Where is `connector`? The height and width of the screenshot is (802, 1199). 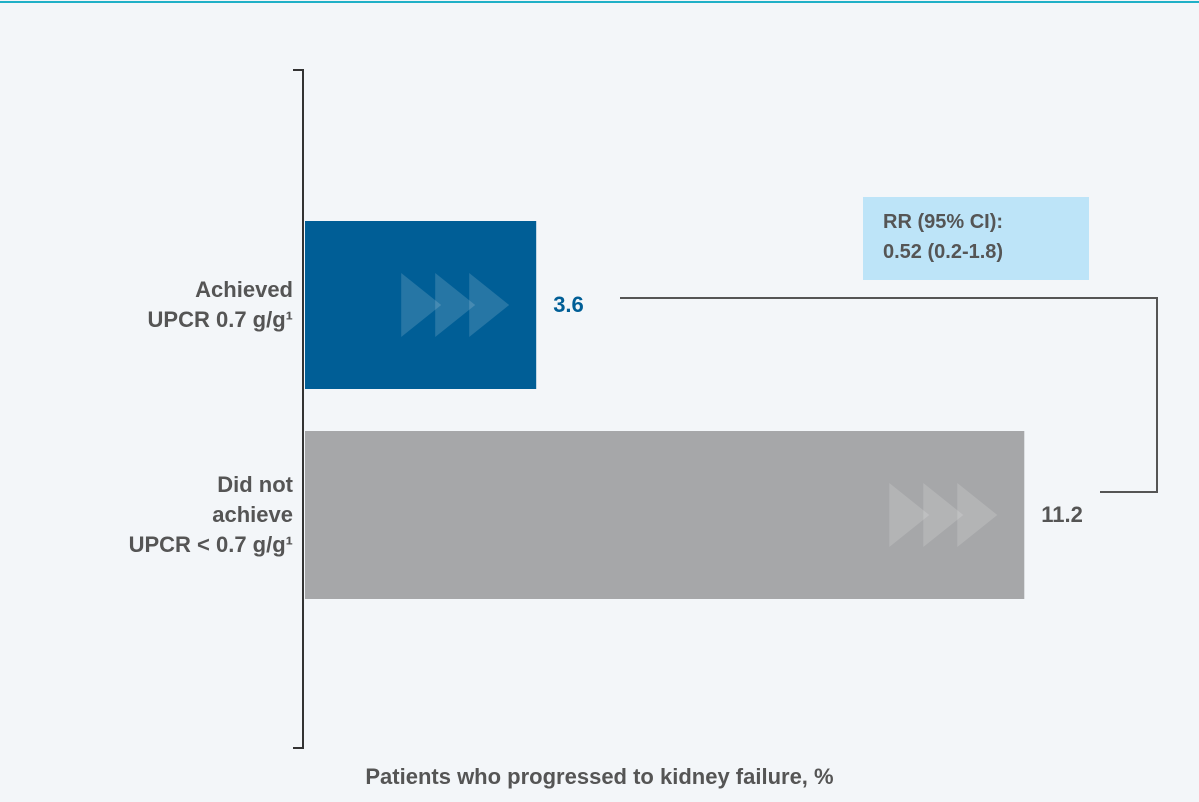 connector is located at coordinates (889, 395).